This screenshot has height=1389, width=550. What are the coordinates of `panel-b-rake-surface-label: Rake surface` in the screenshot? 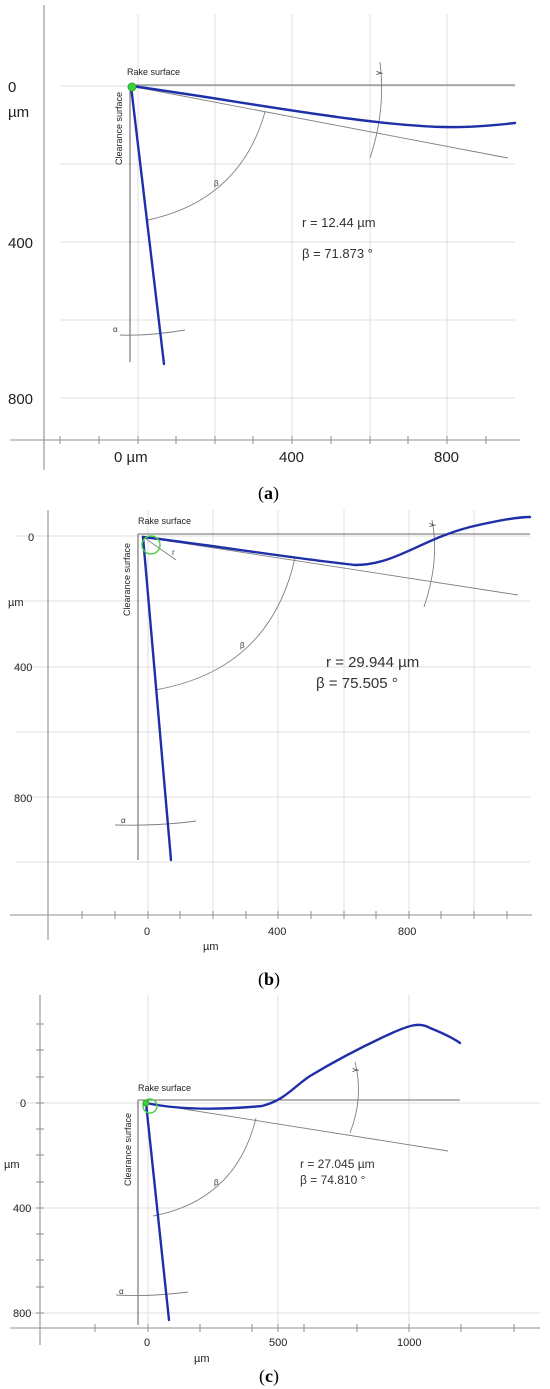 It's located at (164, 521).